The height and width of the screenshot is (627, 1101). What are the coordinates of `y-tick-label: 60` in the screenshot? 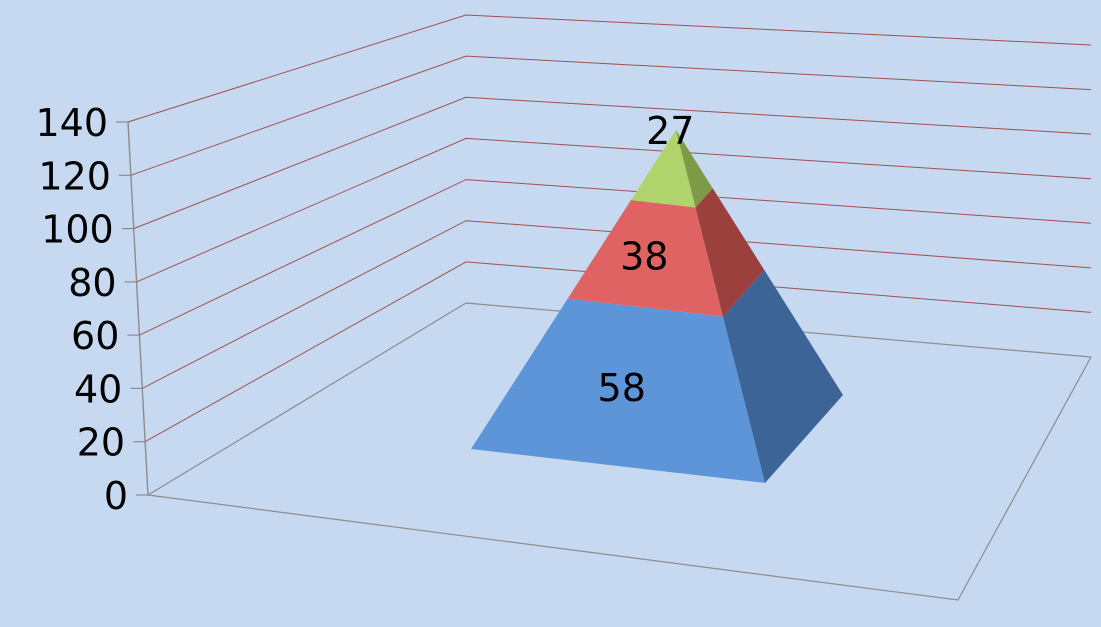 It's located at (95, 336).